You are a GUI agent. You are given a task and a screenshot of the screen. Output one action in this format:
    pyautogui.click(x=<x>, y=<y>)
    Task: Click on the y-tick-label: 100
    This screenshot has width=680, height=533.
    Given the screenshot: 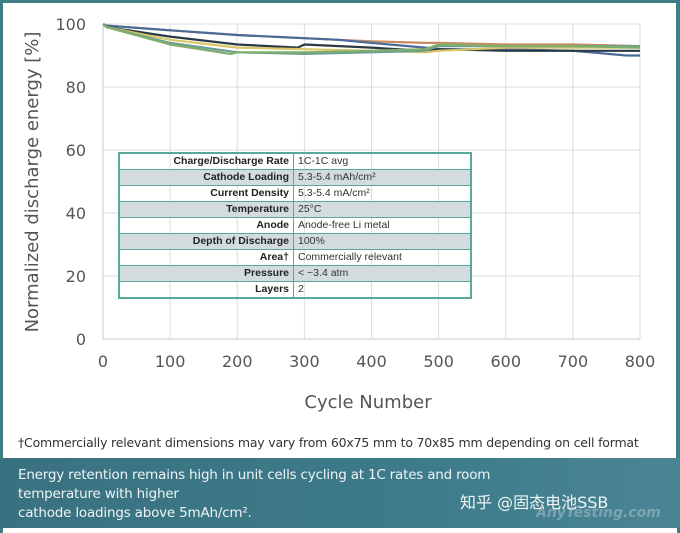 What is the action you would take?
    pyautogui.click(x=70, y=24)
    